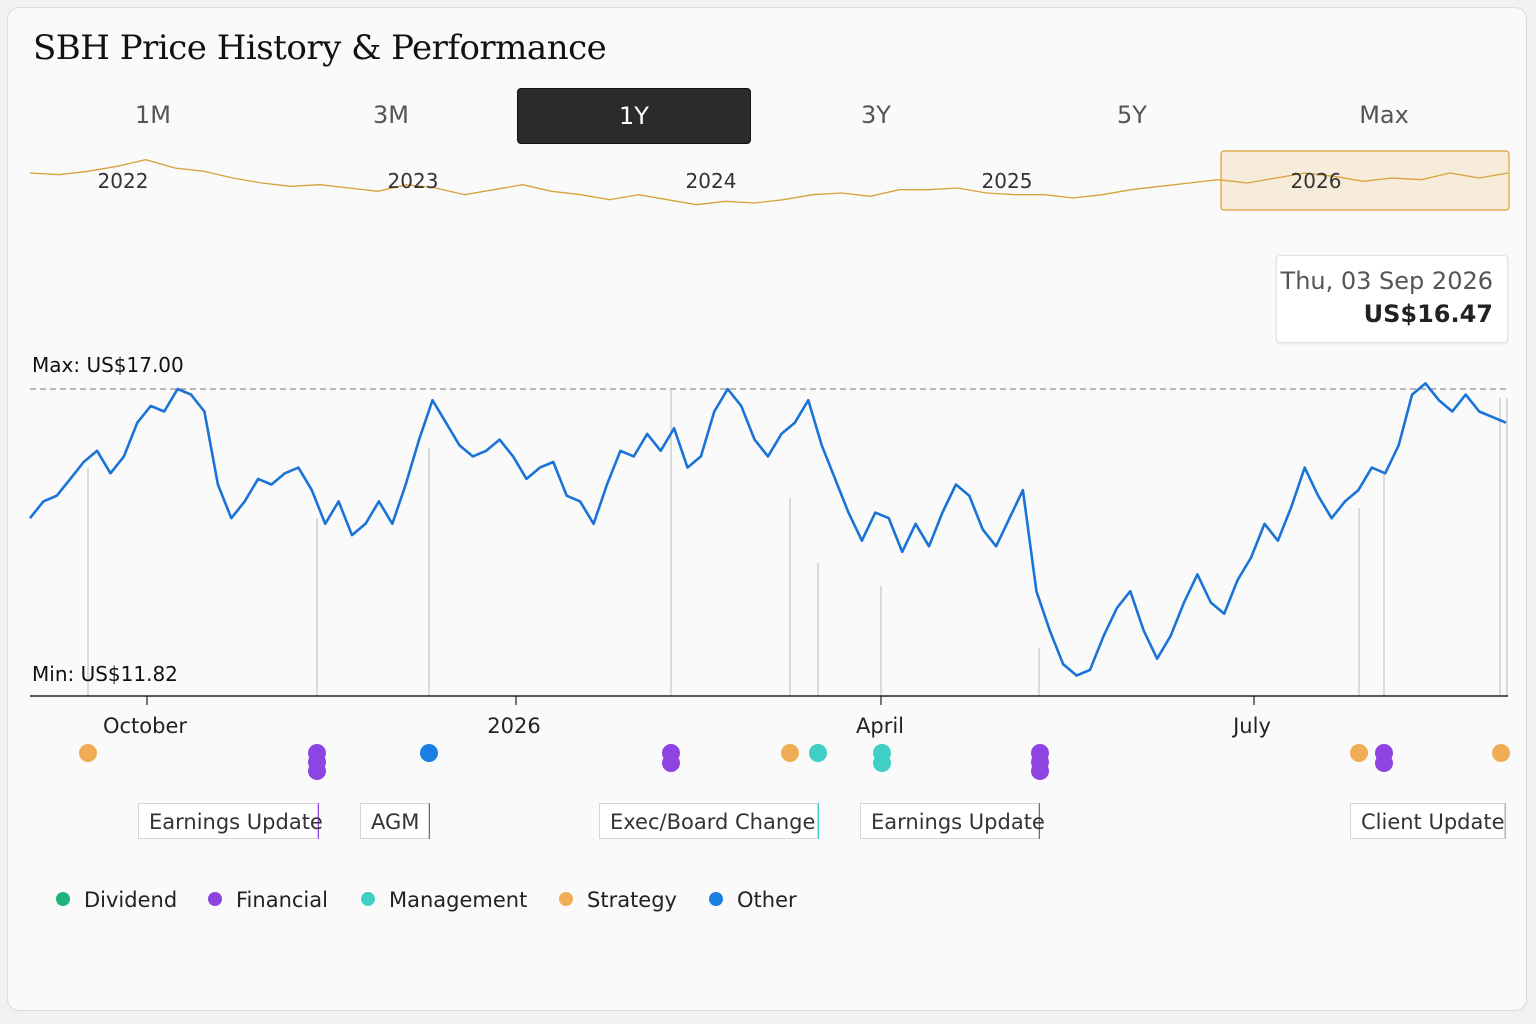 This screenshot has width=1536, height=1024. I want to click on max-price-label: Max: US$17.00, so click(108, 365).